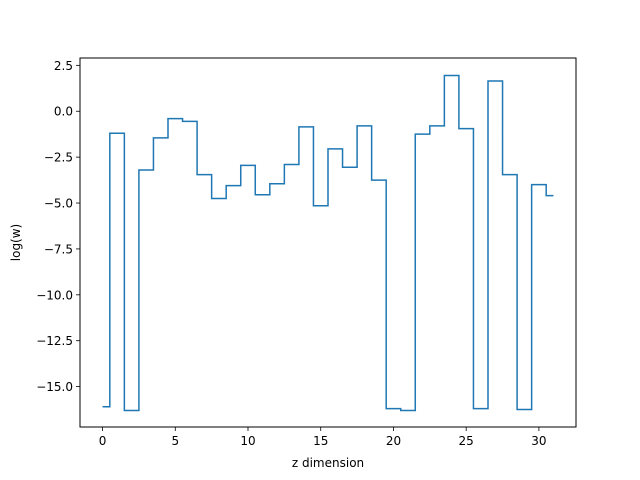 The height and width of the screenshot is (480, 640). I want to click on x-axis-label: z dimension, so click(328, 463).